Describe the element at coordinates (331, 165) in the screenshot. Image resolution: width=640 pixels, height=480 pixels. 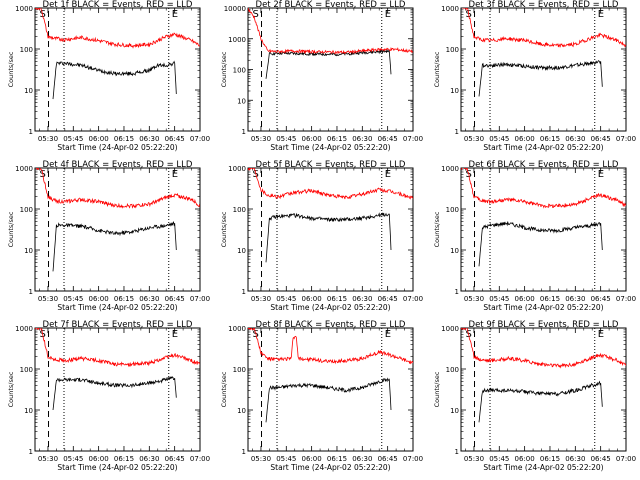
I see `panel-title: Det 5f BLACK = Events, RED = LLD` at that location.